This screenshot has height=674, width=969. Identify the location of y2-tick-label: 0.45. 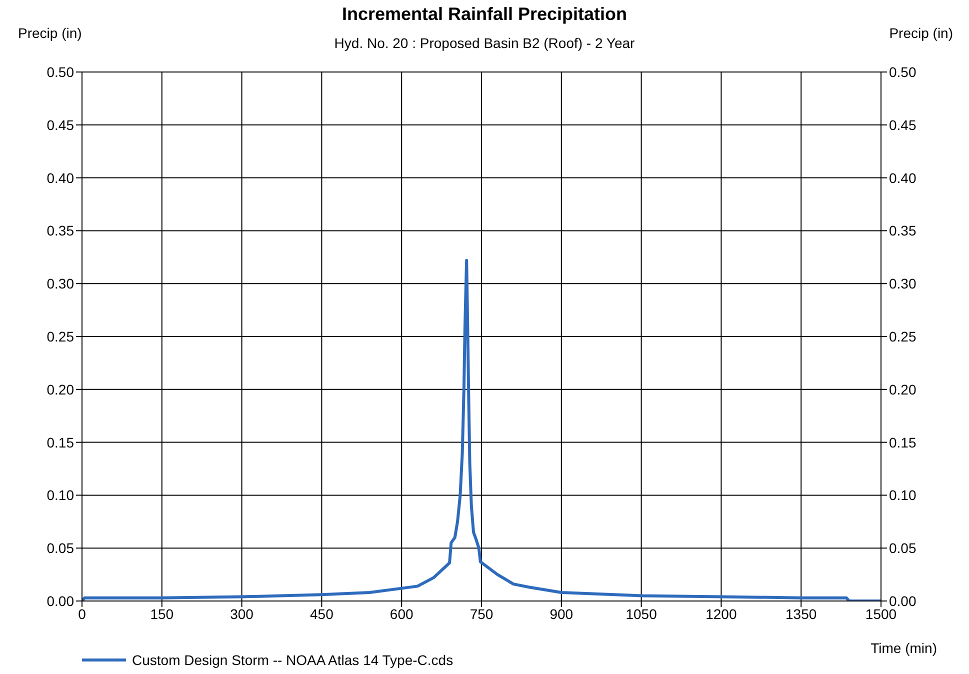
(902, 124).